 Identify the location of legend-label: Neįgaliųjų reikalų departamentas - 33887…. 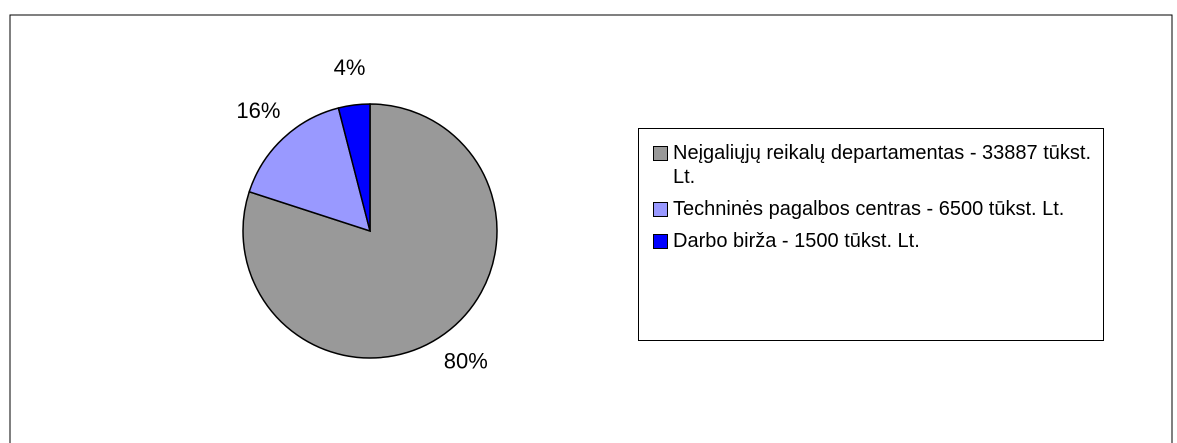
(882, 165).